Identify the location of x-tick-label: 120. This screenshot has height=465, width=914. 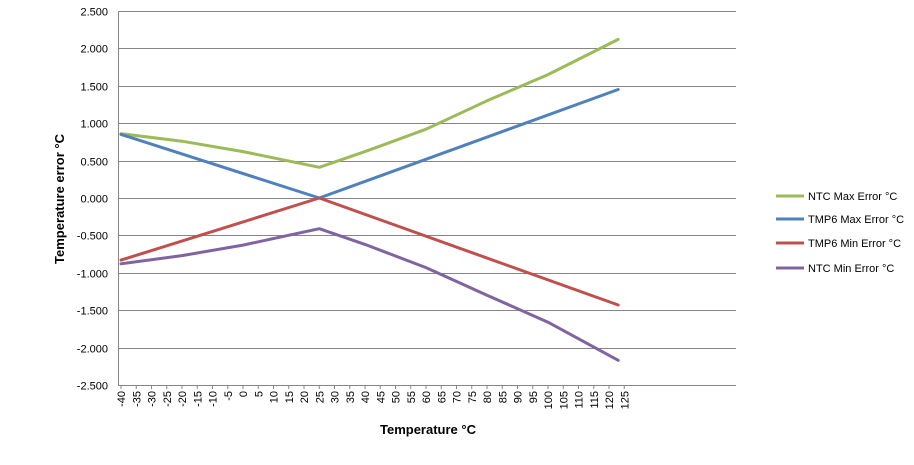
(610, 400).